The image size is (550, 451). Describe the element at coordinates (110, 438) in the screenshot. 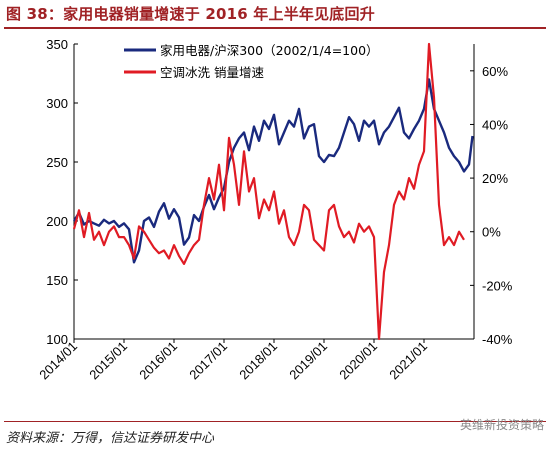

I see `source-note: 资料来源：万得，信达证券研发中心` at that location.